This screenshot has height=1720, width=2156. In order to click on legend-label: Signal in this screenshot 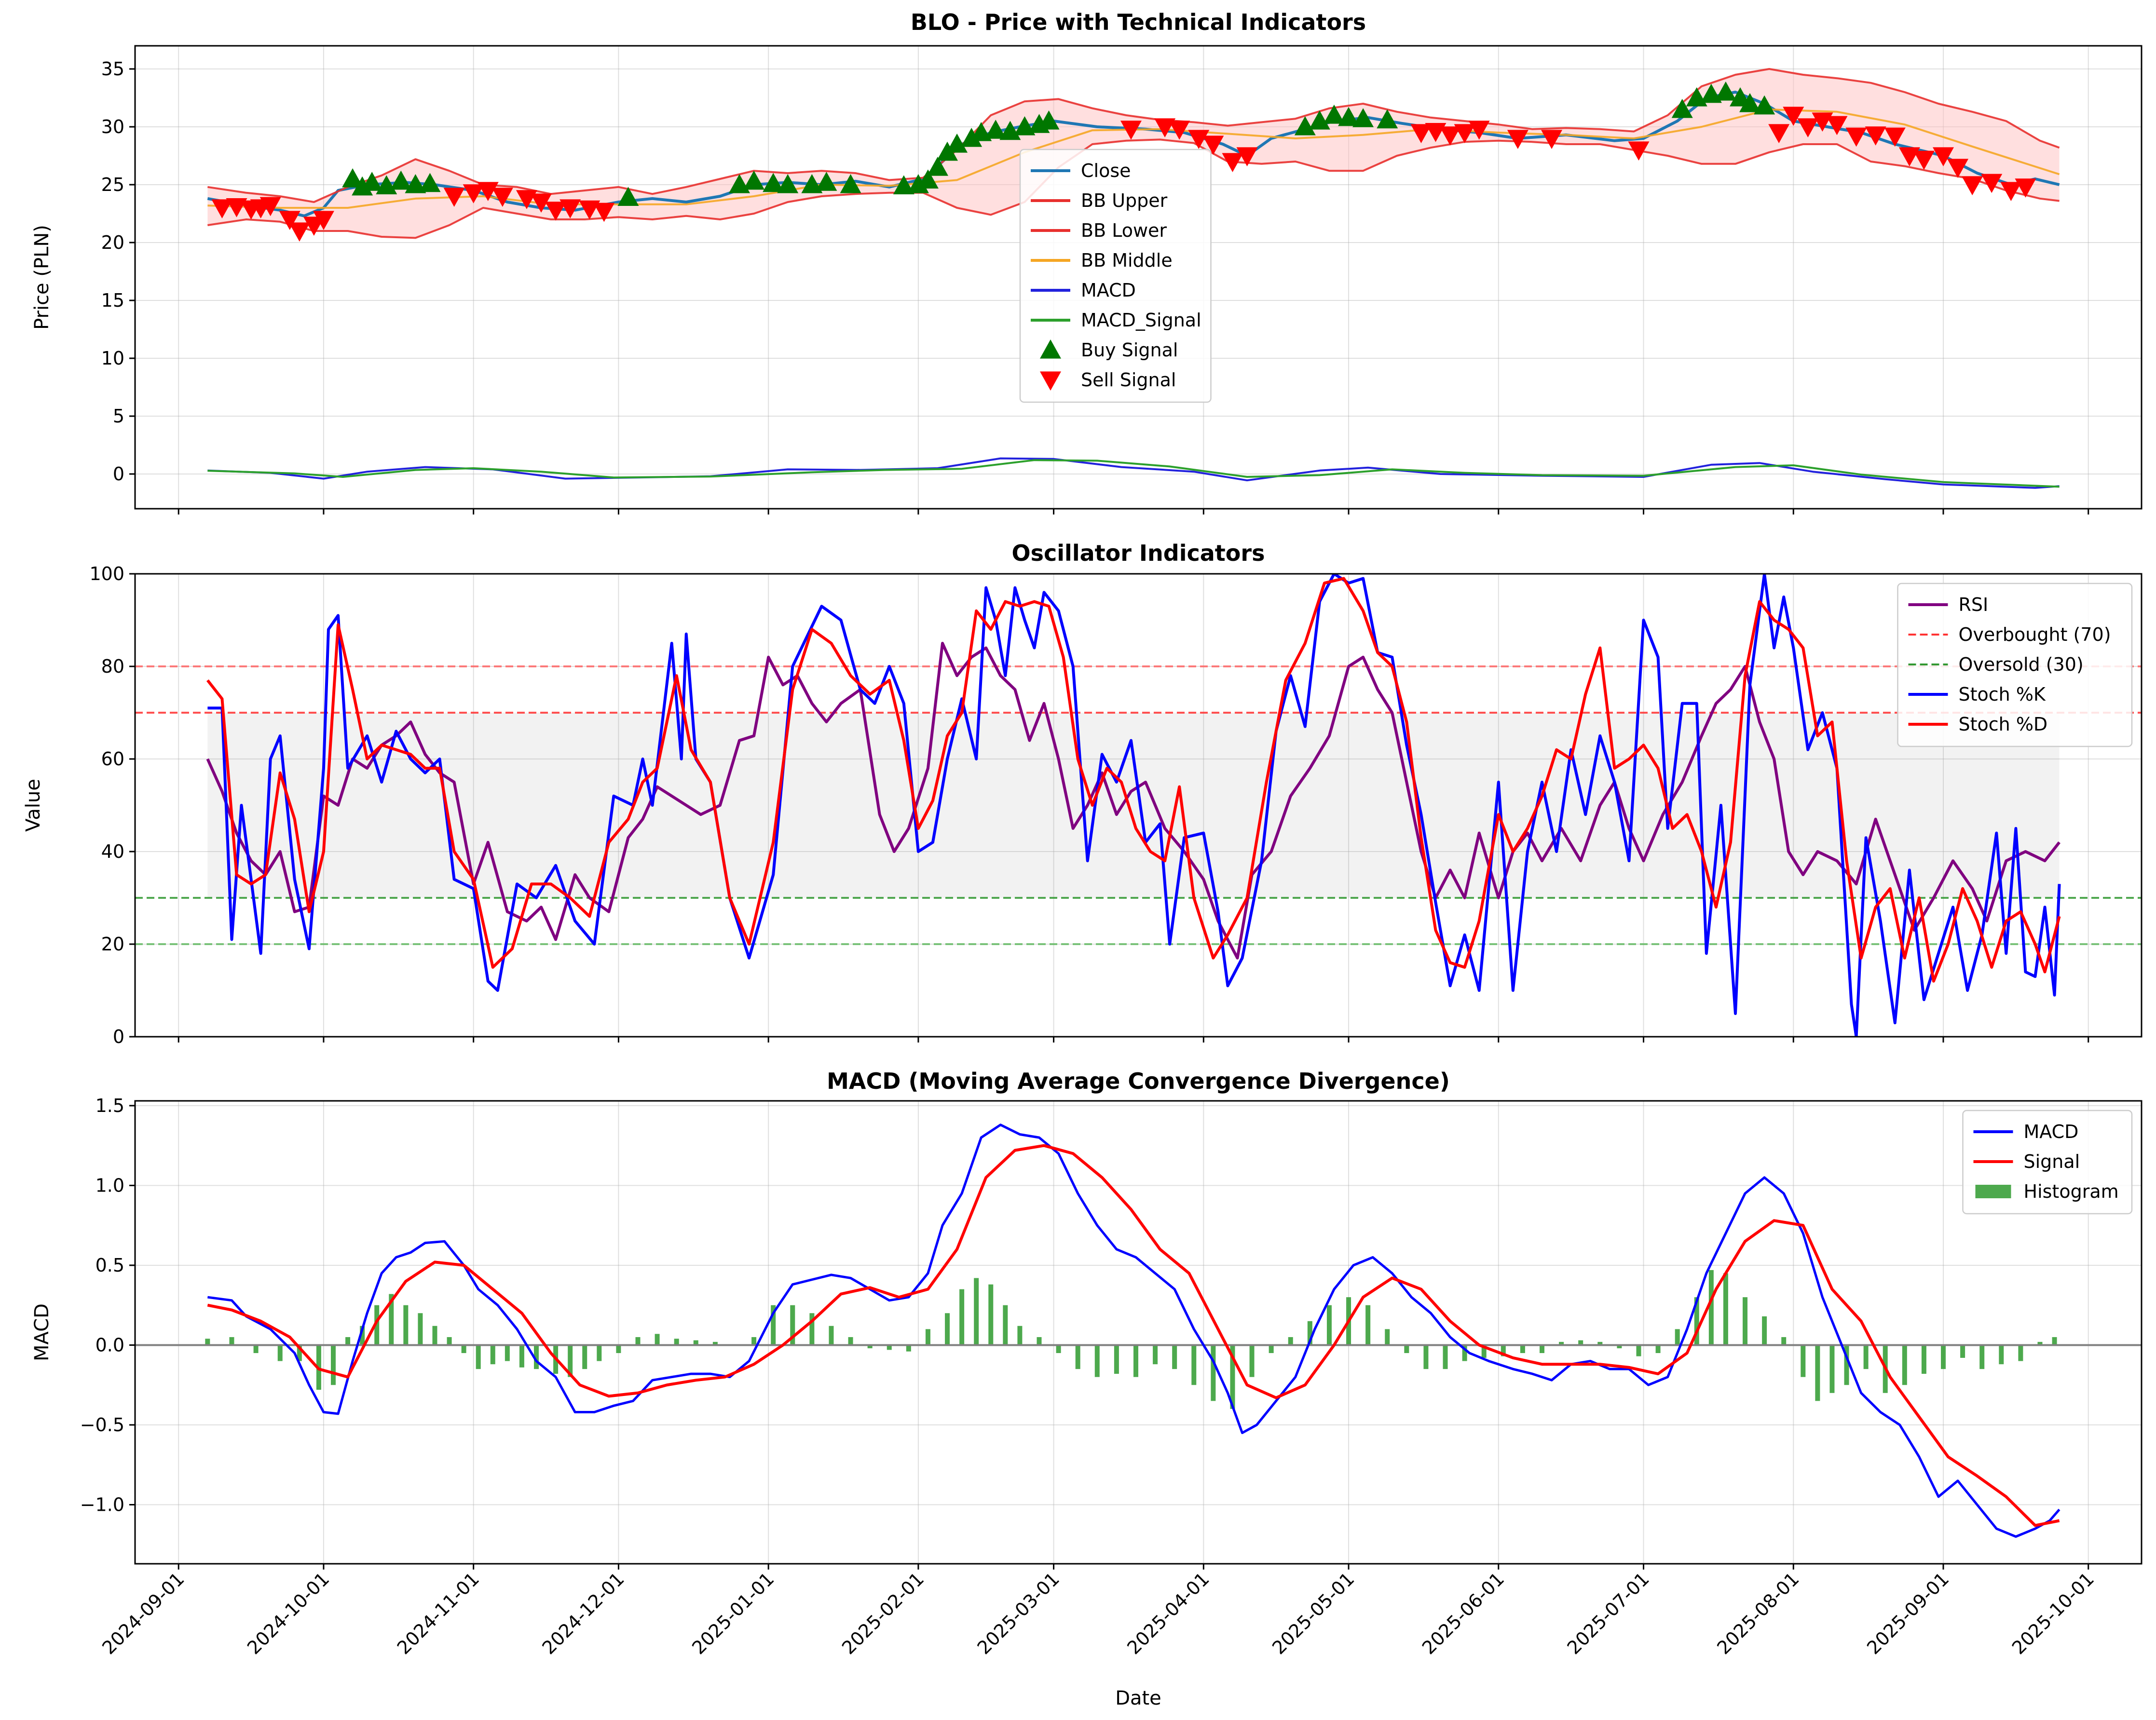, I will do `click(2052, 1161)`.